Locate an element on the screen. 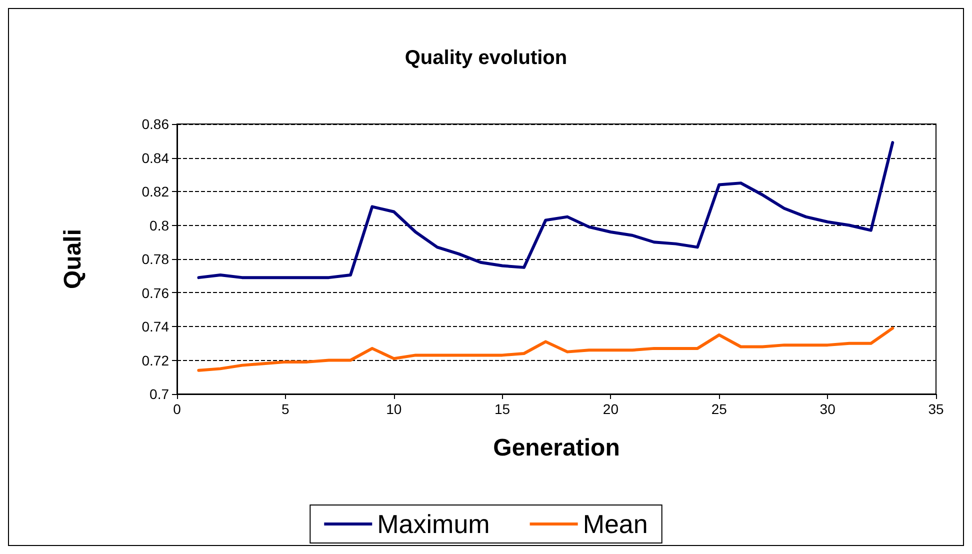 The width and height of the screenshot is (972, 554). chart-title: Quality evolution is located at coordinates (486, 58).